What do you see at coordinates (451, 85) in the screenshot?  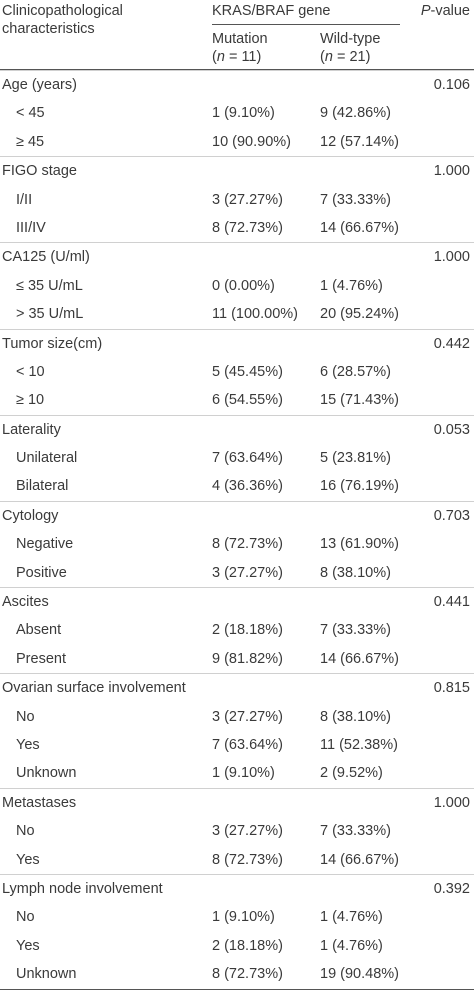 I see `group-p-value: 0.106` at bounding box center [451, 85].